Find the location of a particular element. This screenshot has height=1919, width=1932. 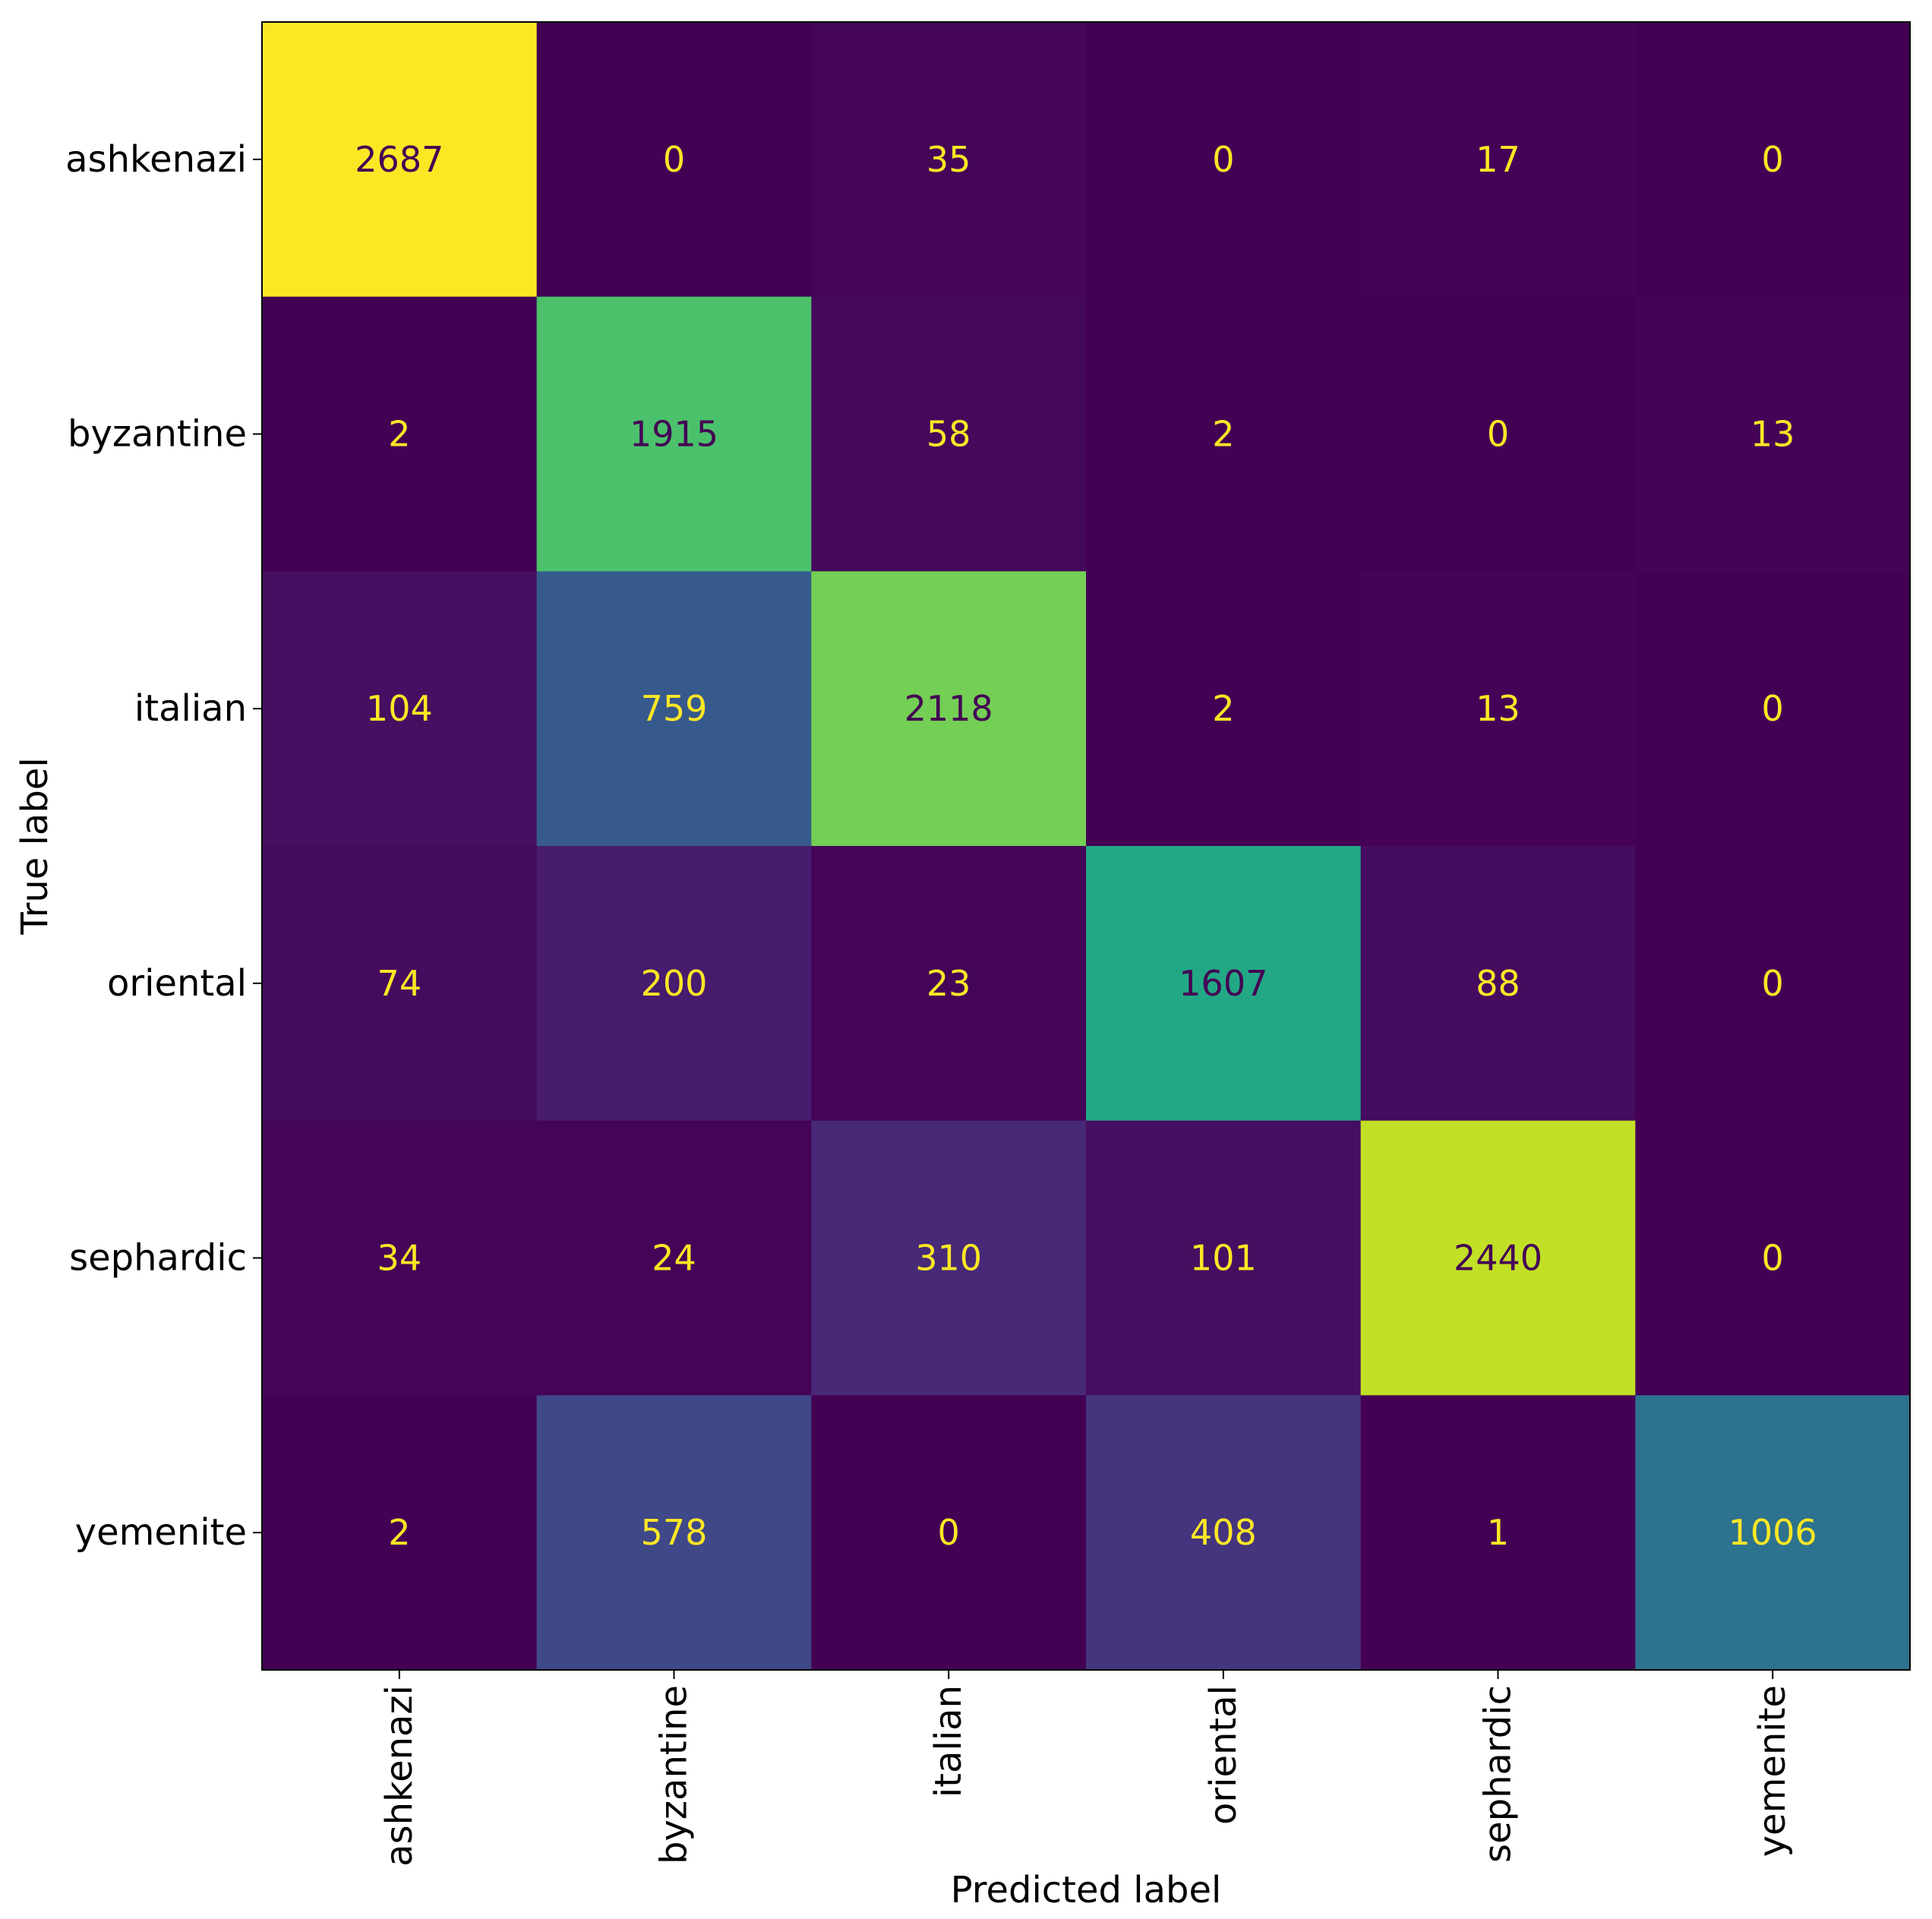

cell-value-label: 408 is located at coordinates (1223, 1533).